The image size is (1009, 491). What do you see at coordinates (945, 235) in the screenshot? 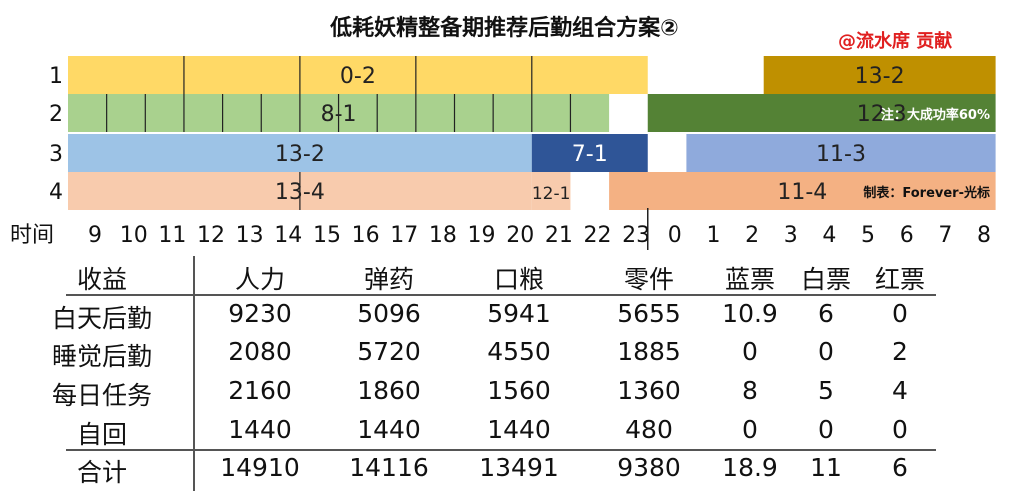
I see `hour-tick-label: 7` at bounding box center [945, 235].